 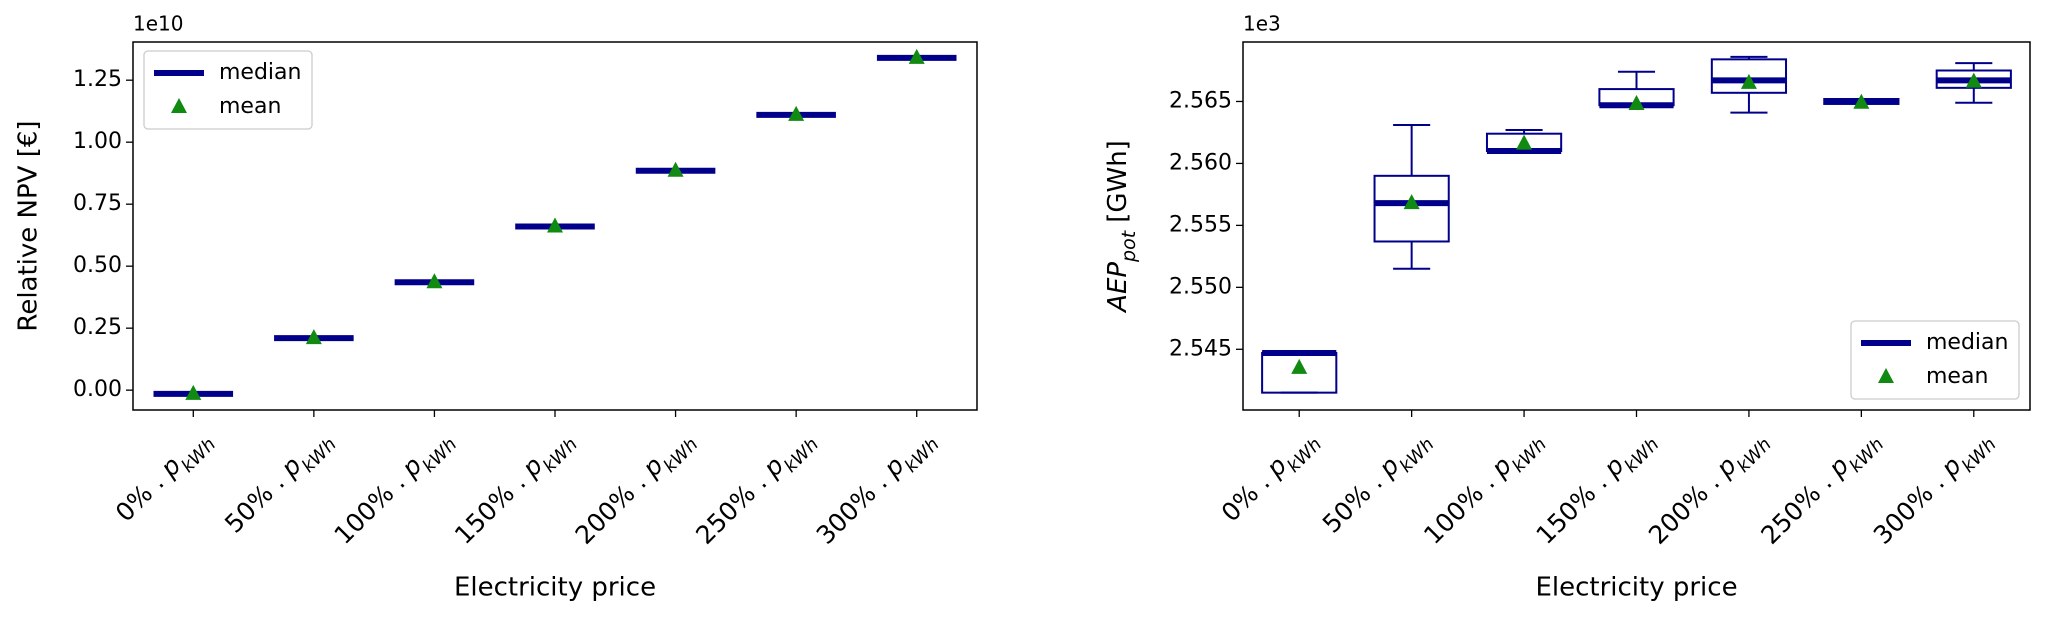 What do you see at coordinates (158, 24) in the screenshot?
I see `offset-label: 1e10` at bounding box center [158, 24].